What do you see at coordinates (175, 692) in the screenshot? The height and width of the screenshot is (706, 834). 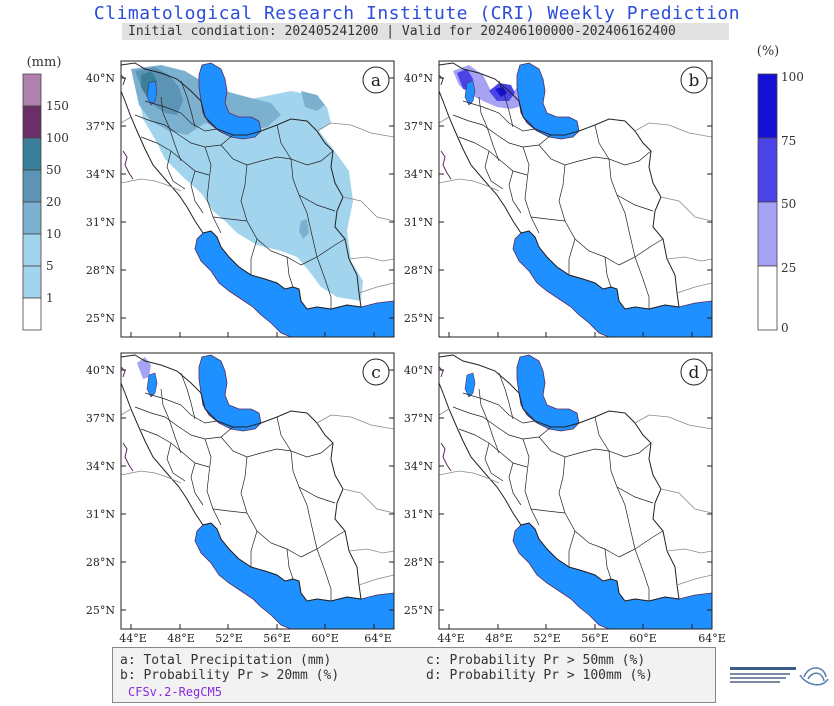 I see `model-label: CFSv.2-RegCM5` at bounding box center [175, 692].